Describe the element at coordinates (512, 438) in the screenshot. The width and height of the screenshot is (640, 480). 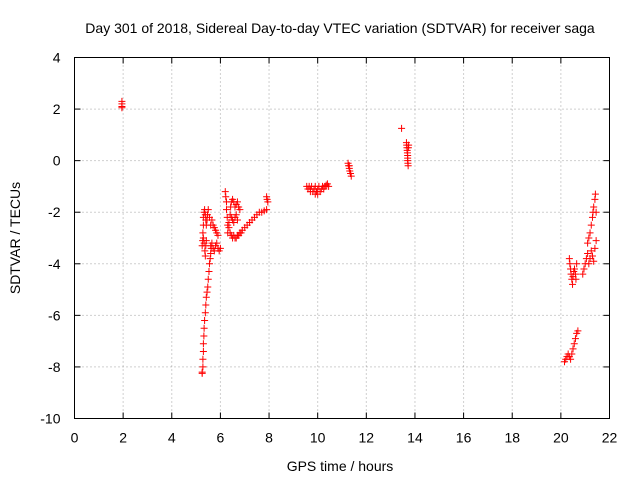
I see `x-tick-label: 18` at that location.